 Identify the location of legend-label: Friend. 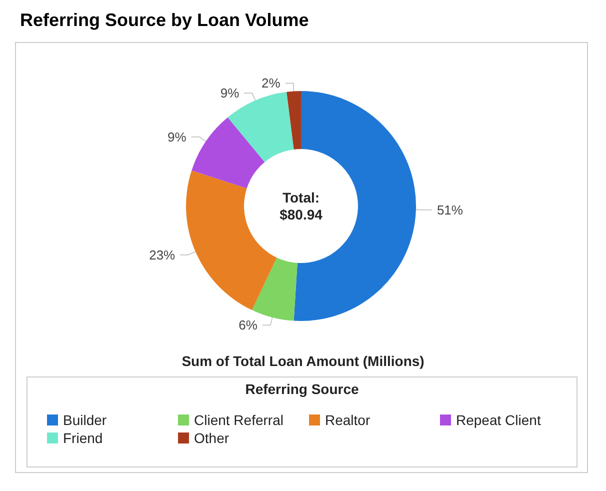
(83, 438).